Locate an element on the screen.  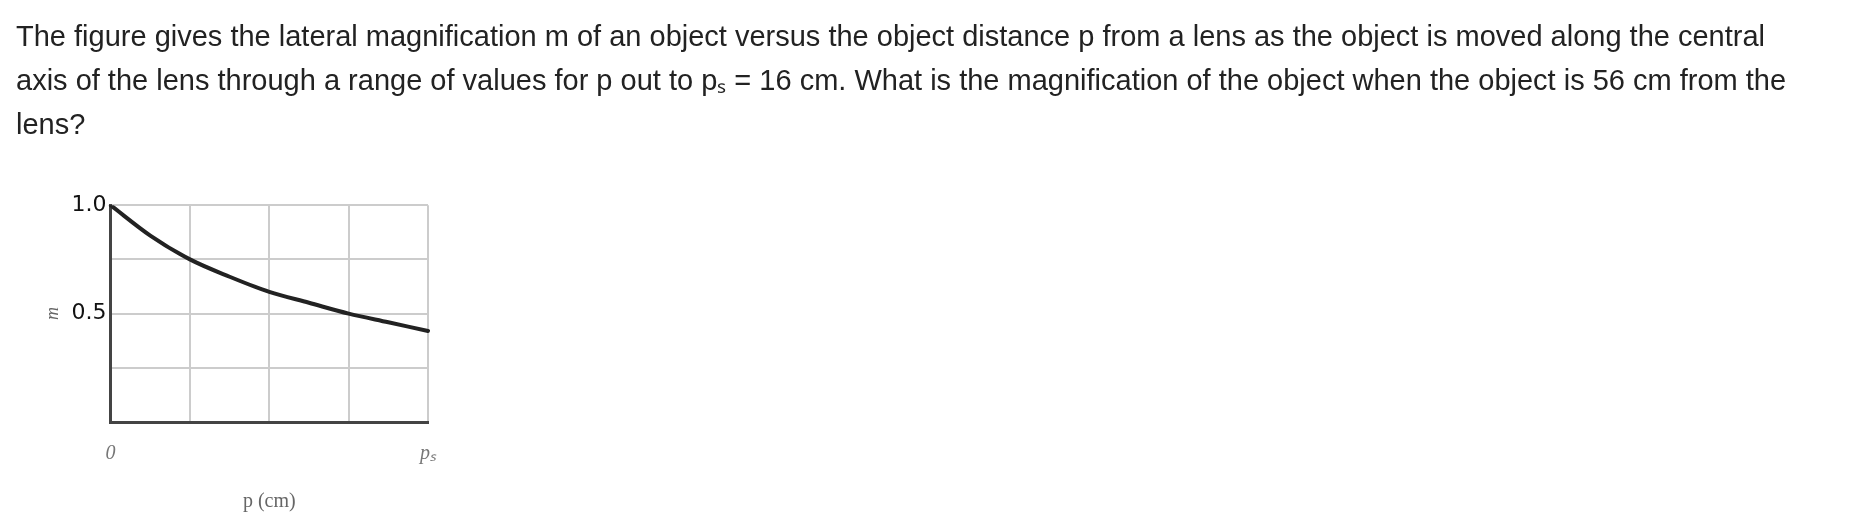
y-axis-title: m is located at coordinates (51, 314).